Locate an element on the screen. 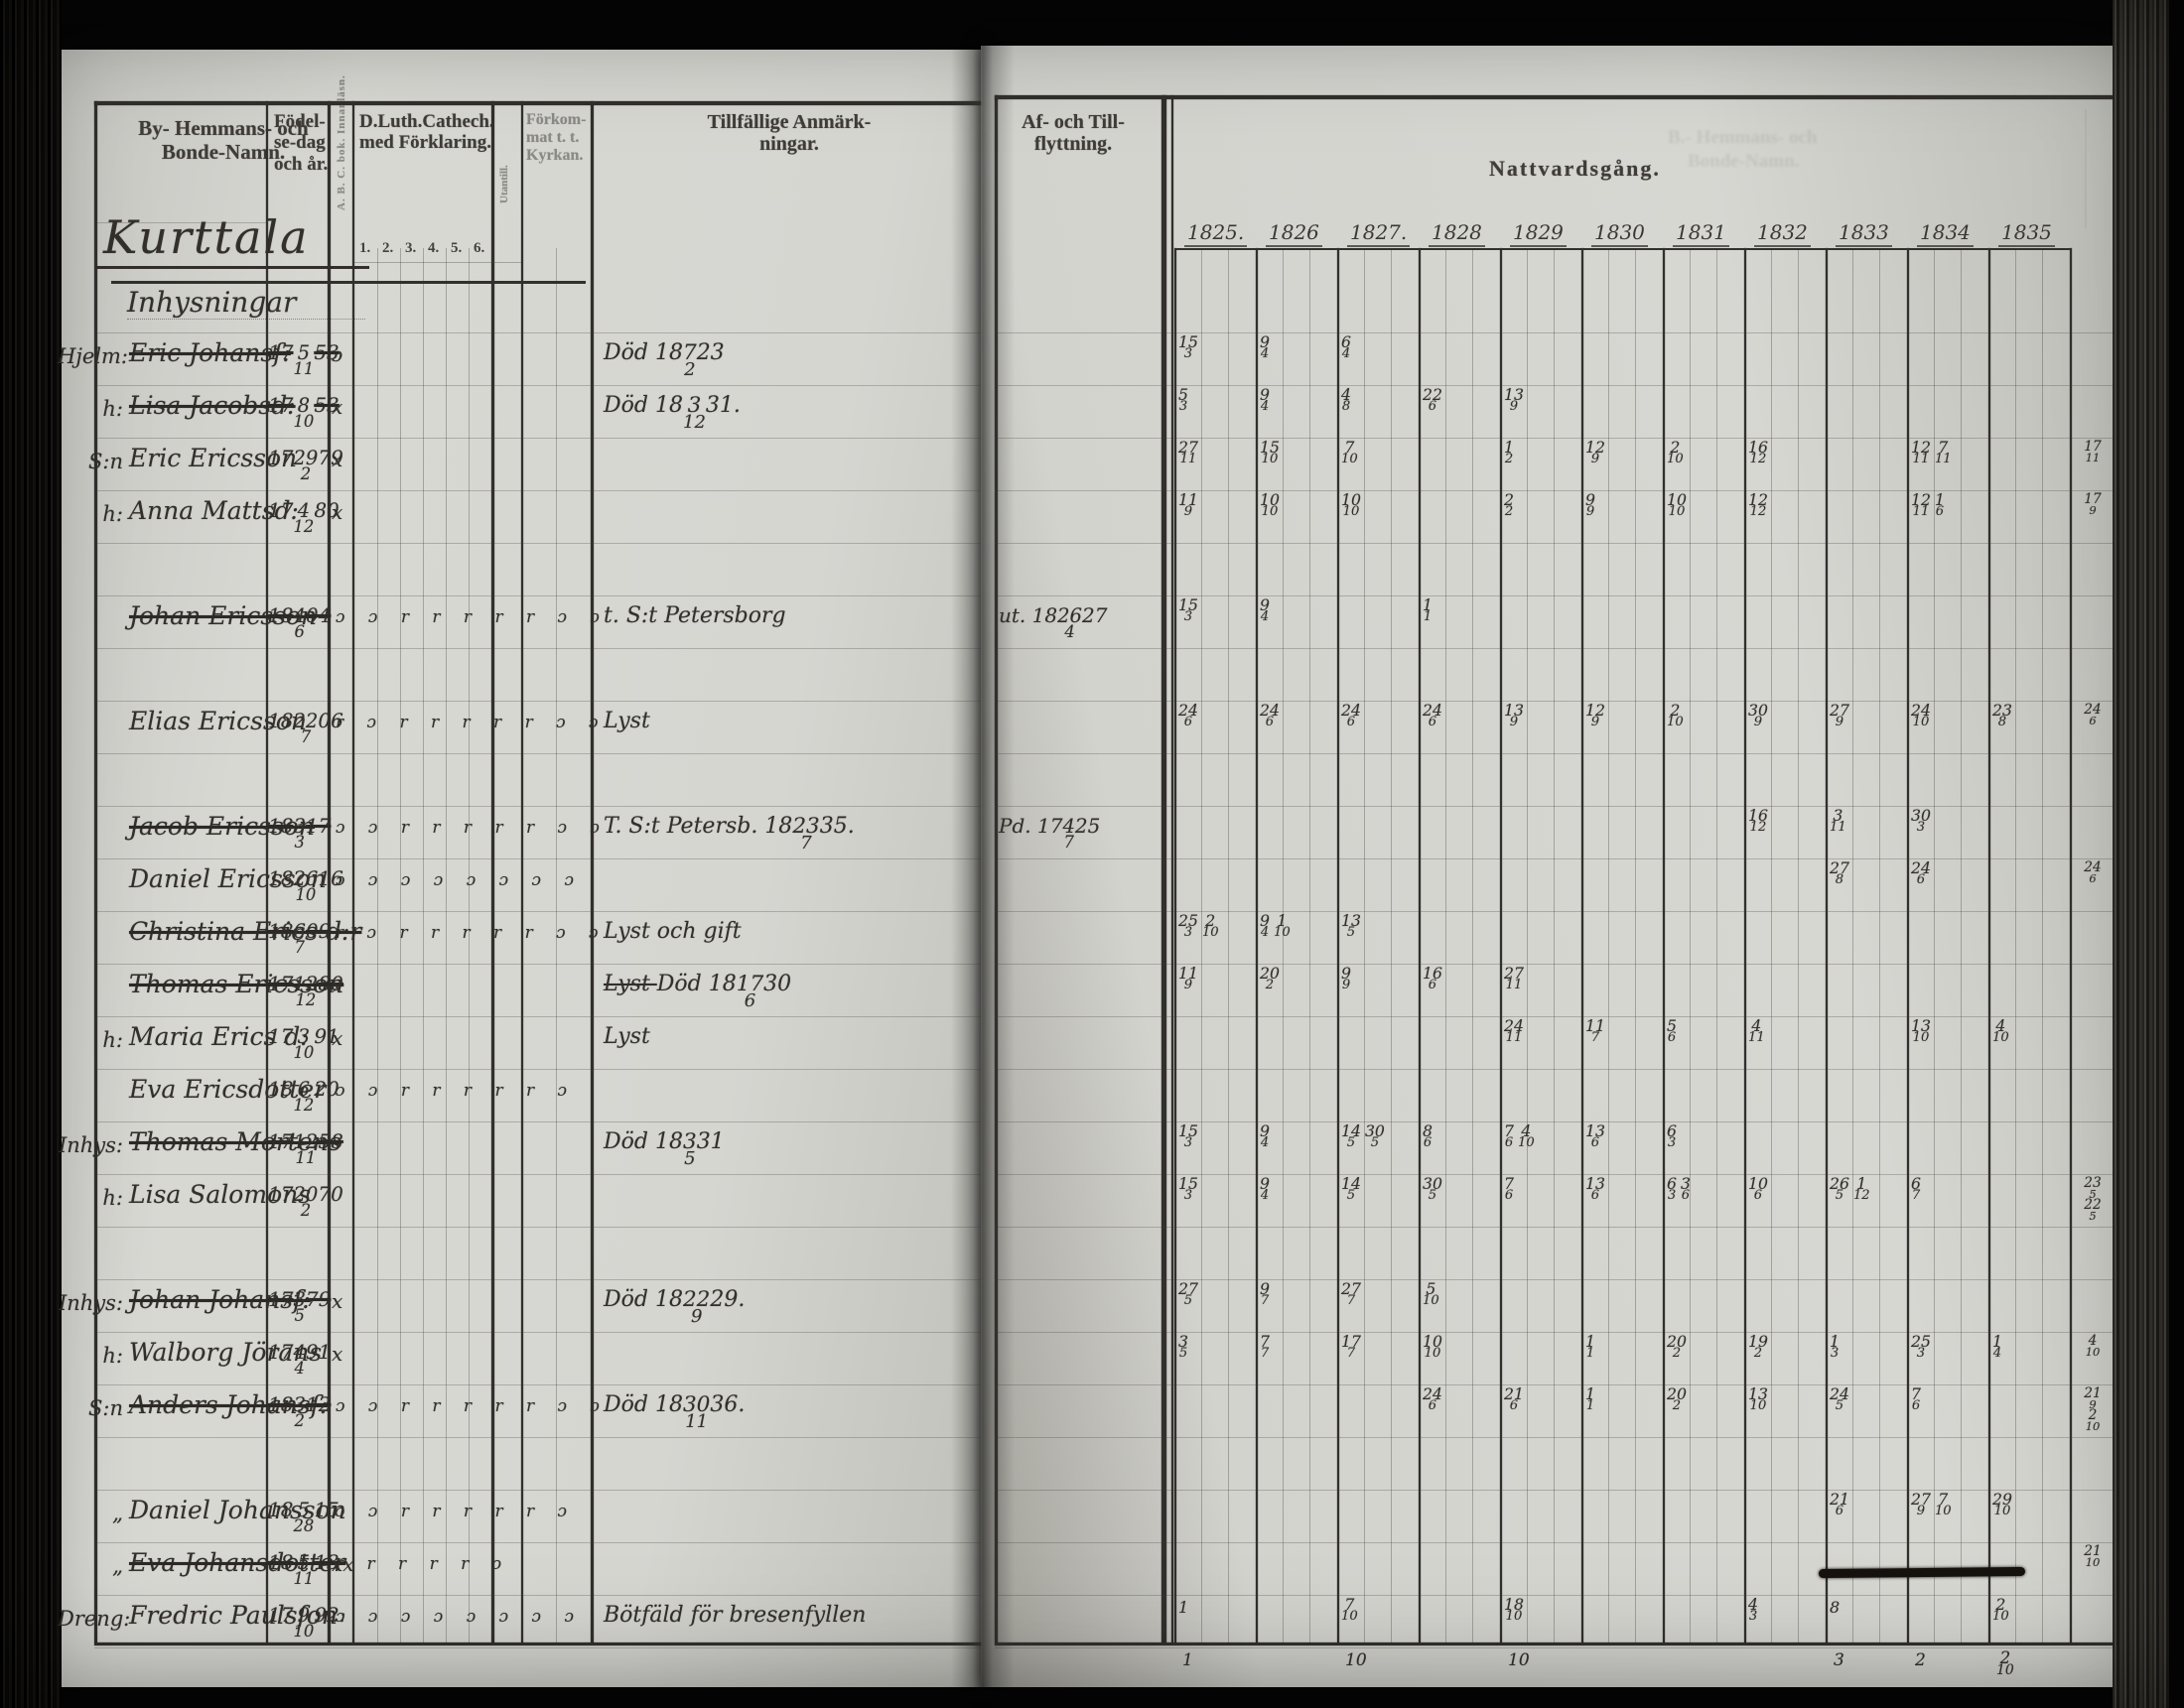 Image resolution: width=2184 pixels, height=1708 pixels. birth-date: 18 22 7 06 is located at coordinates (305, 728).